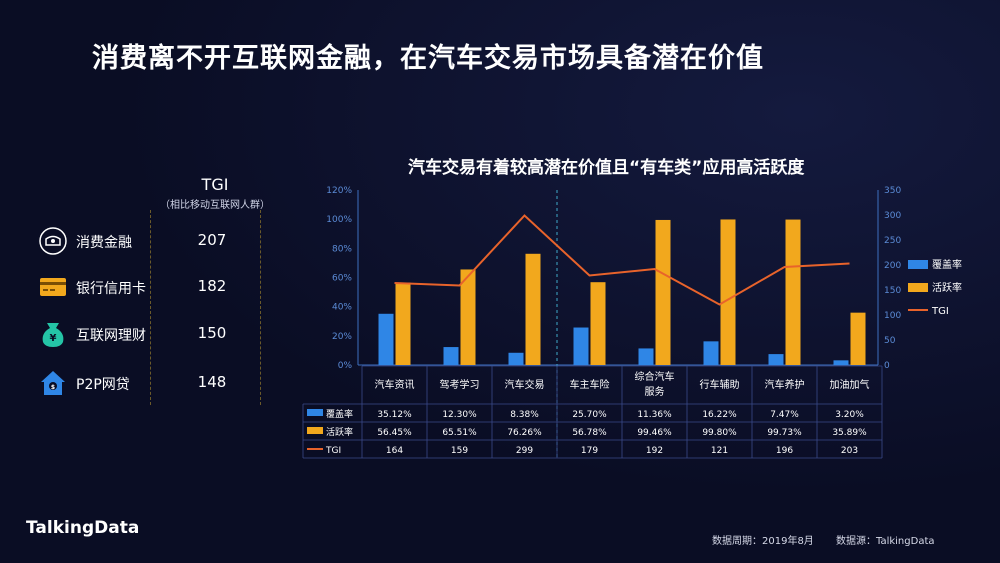 This screenshot has height=563, width=1000. What do you see at coordinates (212, 286) in the screenshot?
I see `tgi-value: 182` at bounding box center [212, 286].